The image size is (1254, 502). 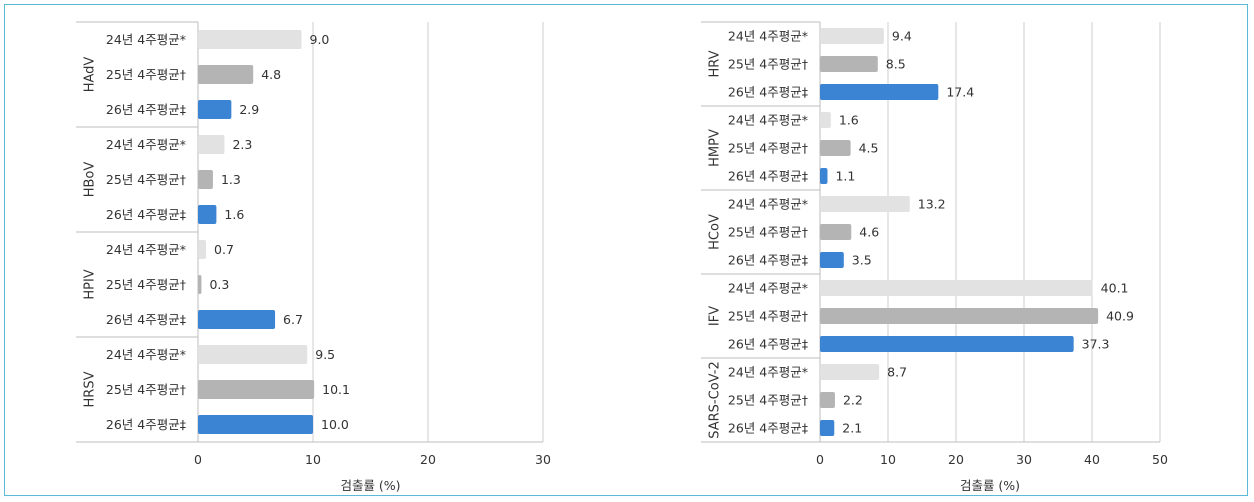 I want to click on category-label-hcov-2: 26년 4주평균‡, so click(x=768, y=260).